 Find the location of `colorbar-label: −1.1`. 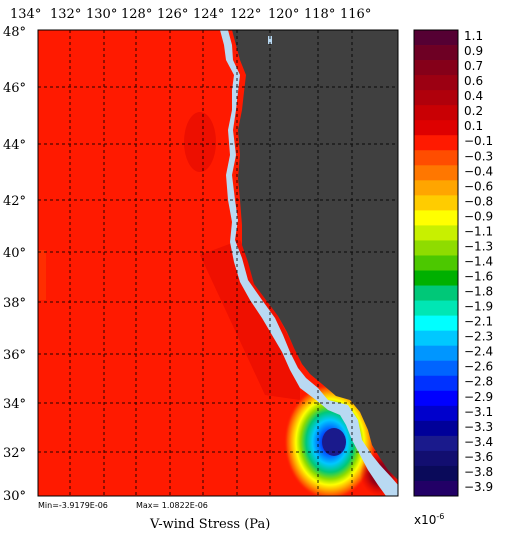

colorbar-label: −1.1 is located at coordinates (478, 231).